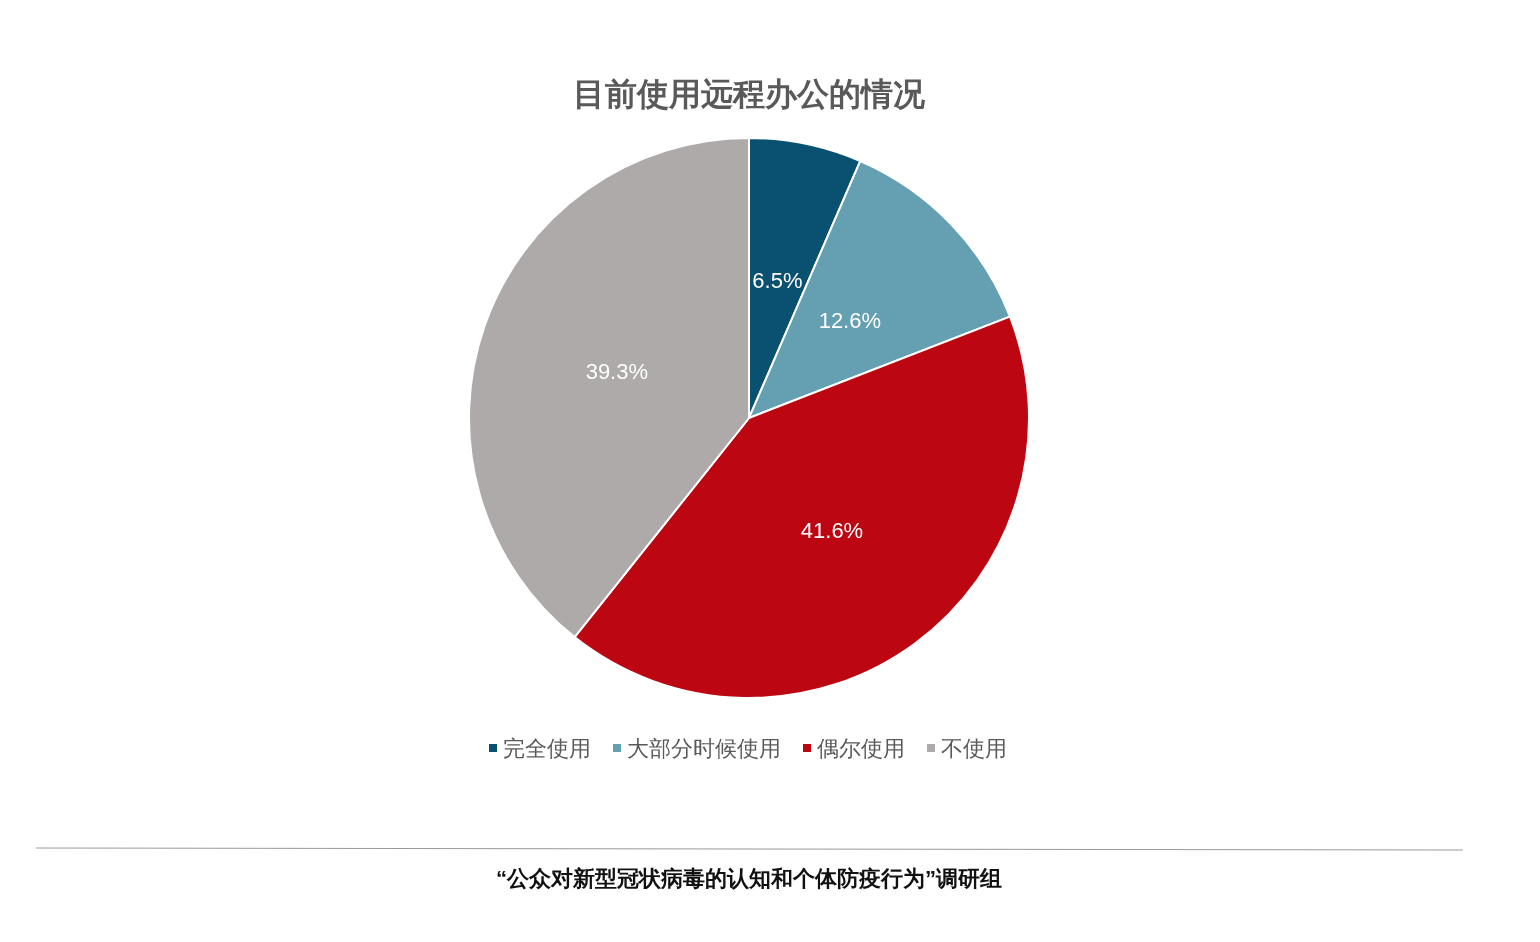 This screenshot has width=1540, height=942. I want to click on legend-label: 不使用, so click(974, 748).